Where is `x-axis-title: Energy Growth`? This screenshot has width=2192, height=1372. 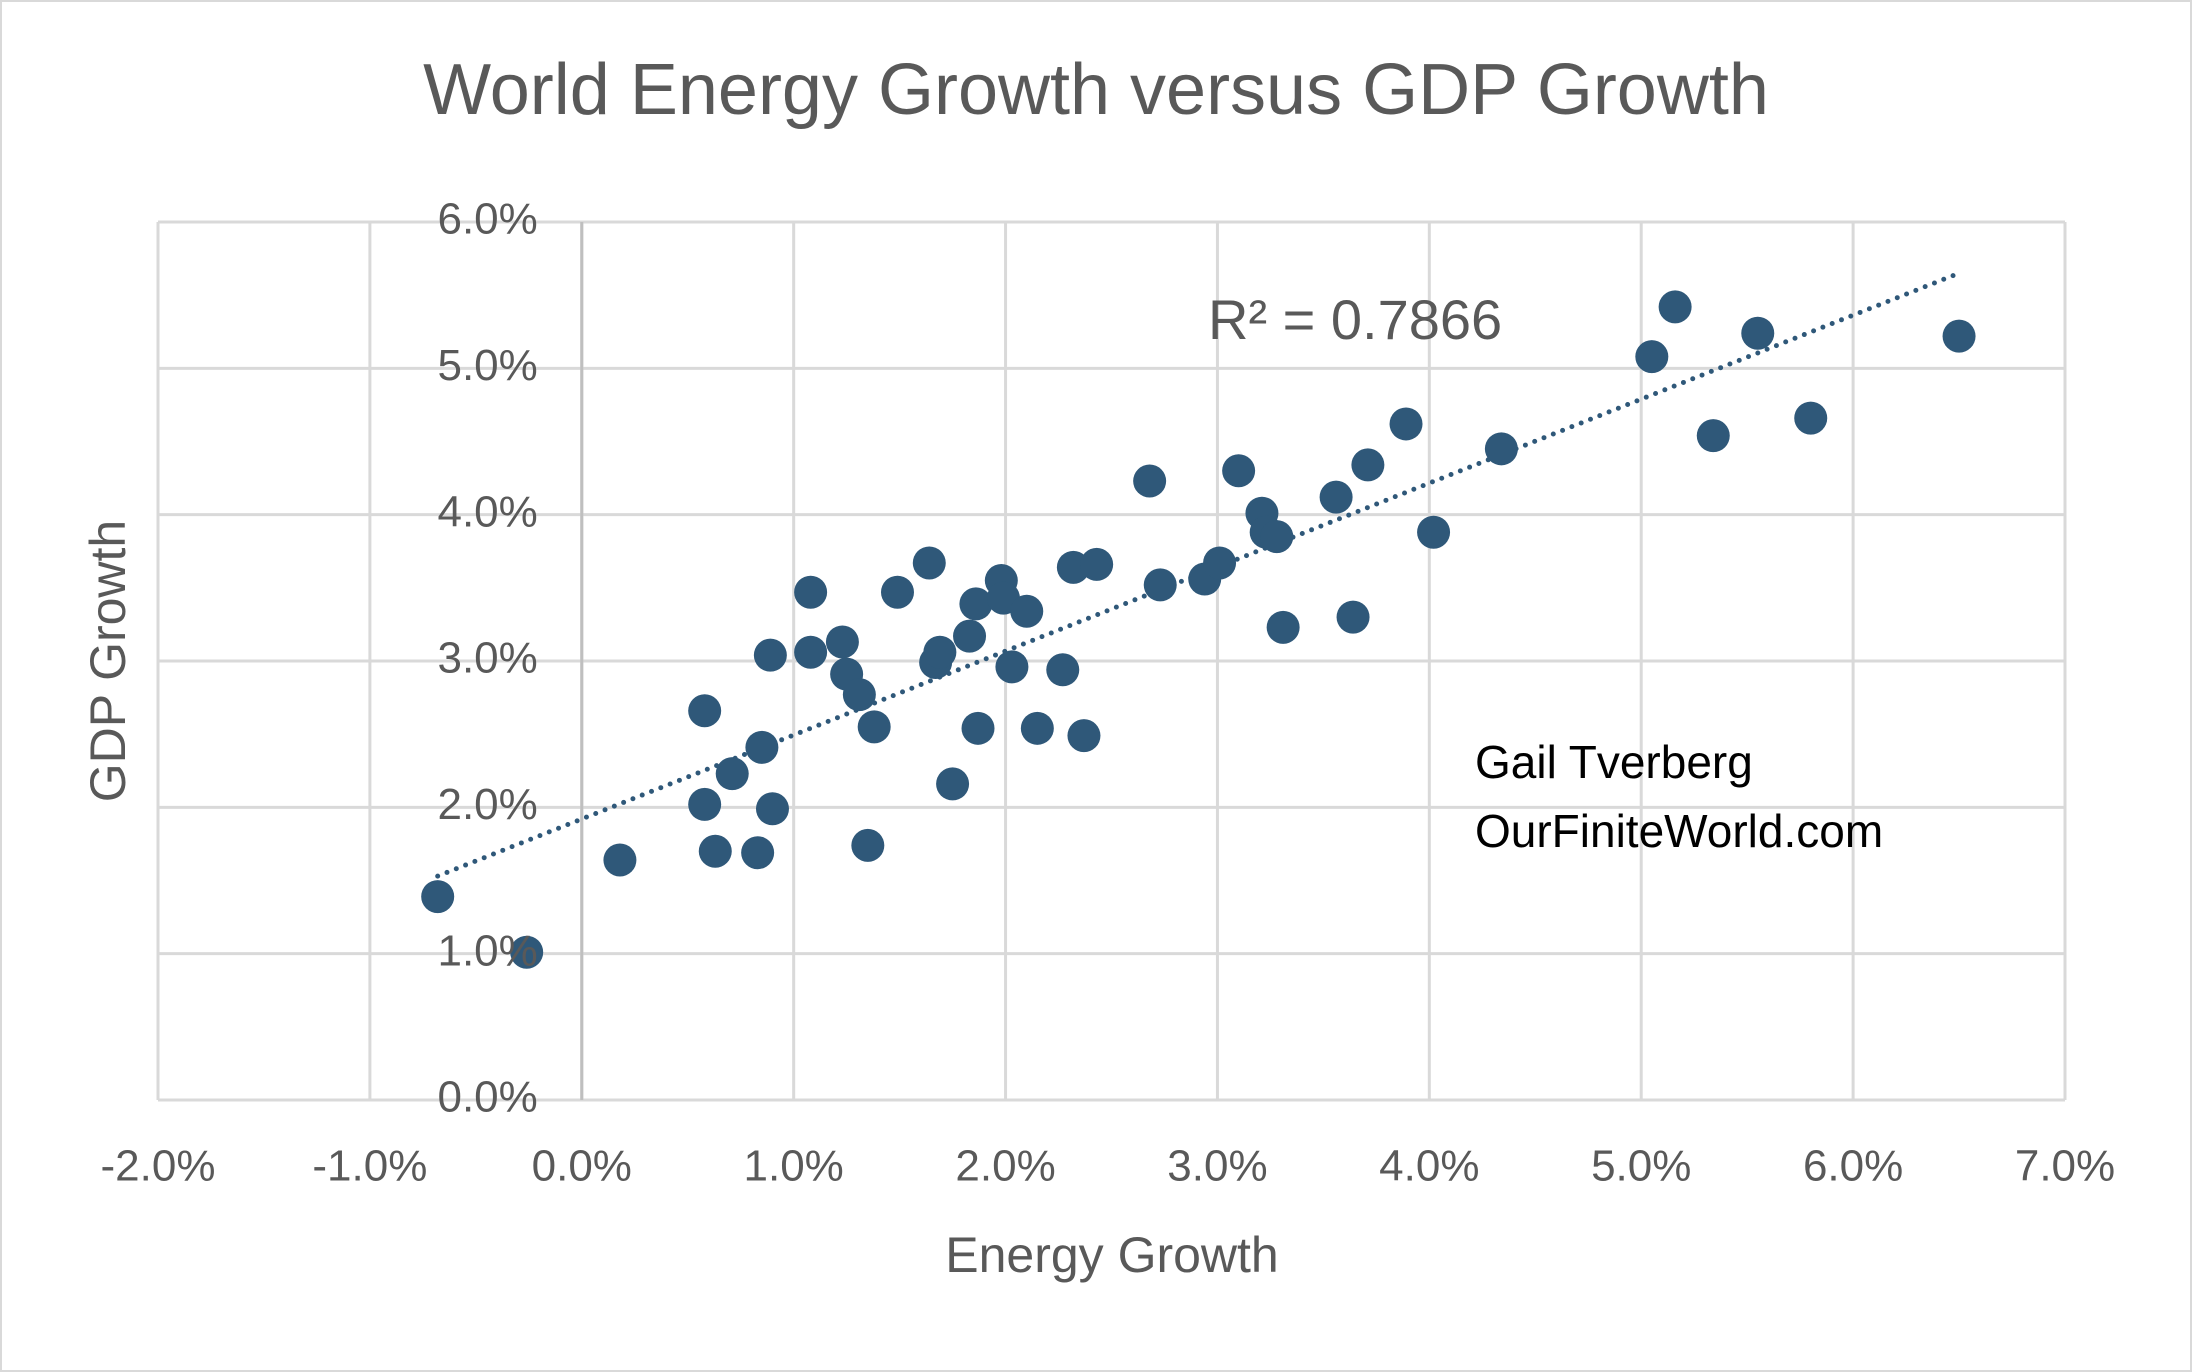 x-axis-title: Energy Growth is located at coordinates (1111, 1255).